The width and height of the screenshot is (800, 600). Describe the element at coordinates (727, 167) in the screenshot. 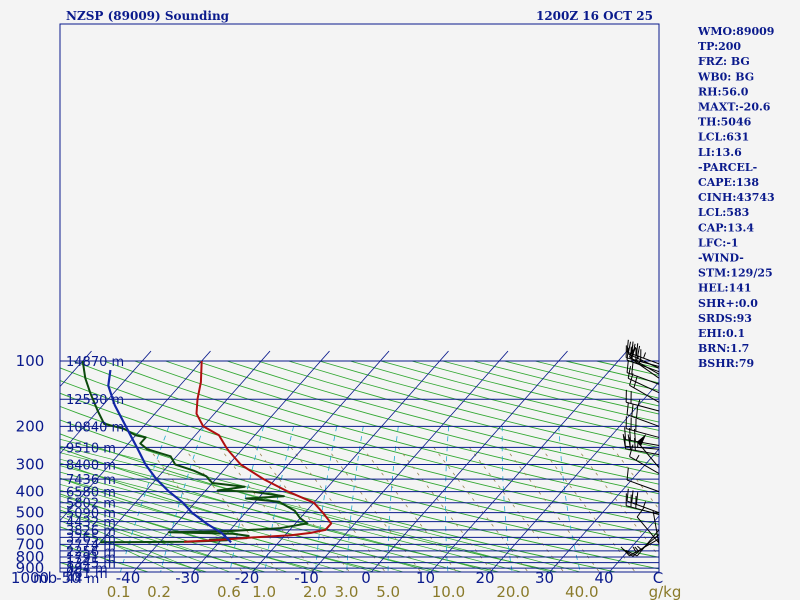

I see `index-line: -PARCEL-` at that location.